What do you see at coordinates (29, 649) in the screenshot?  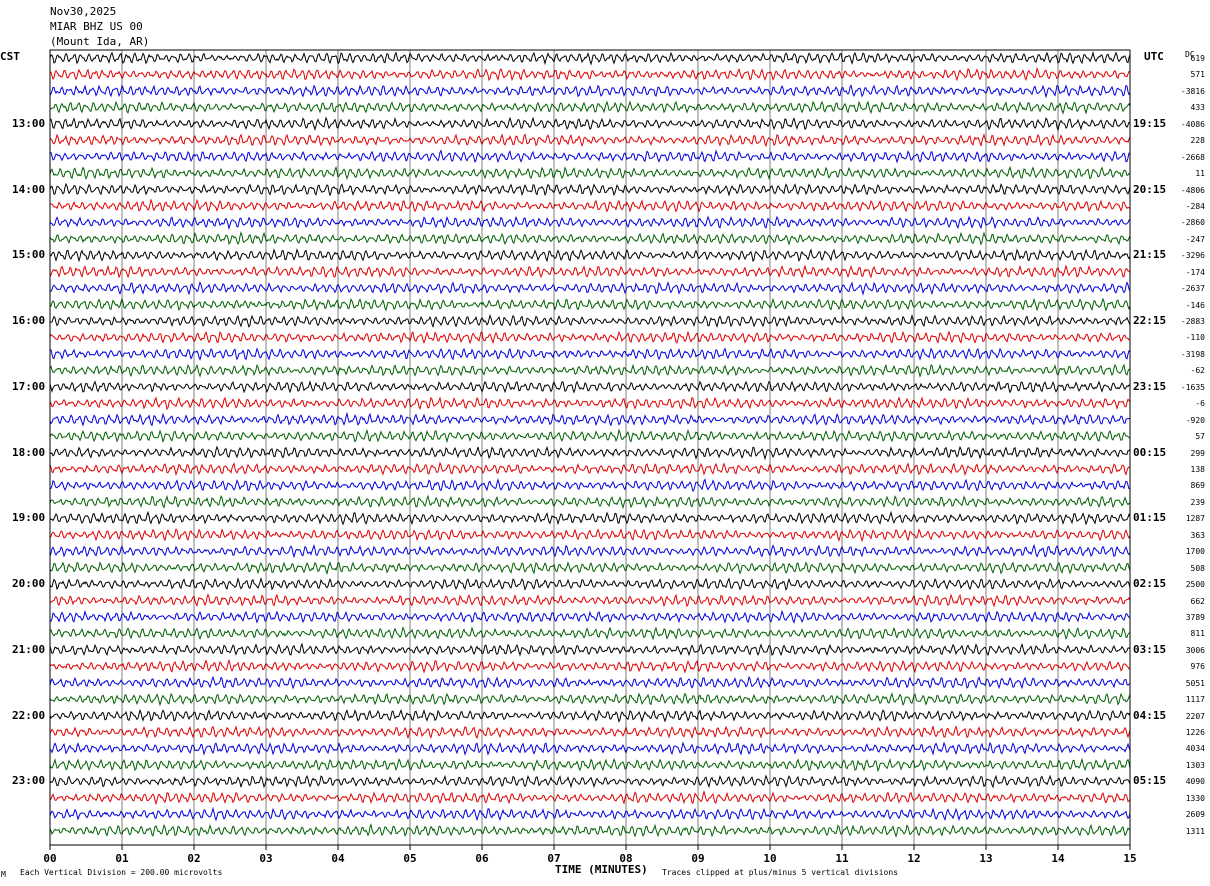 I see `left-hour-label: 21:00` at bounding box center [29, 649].